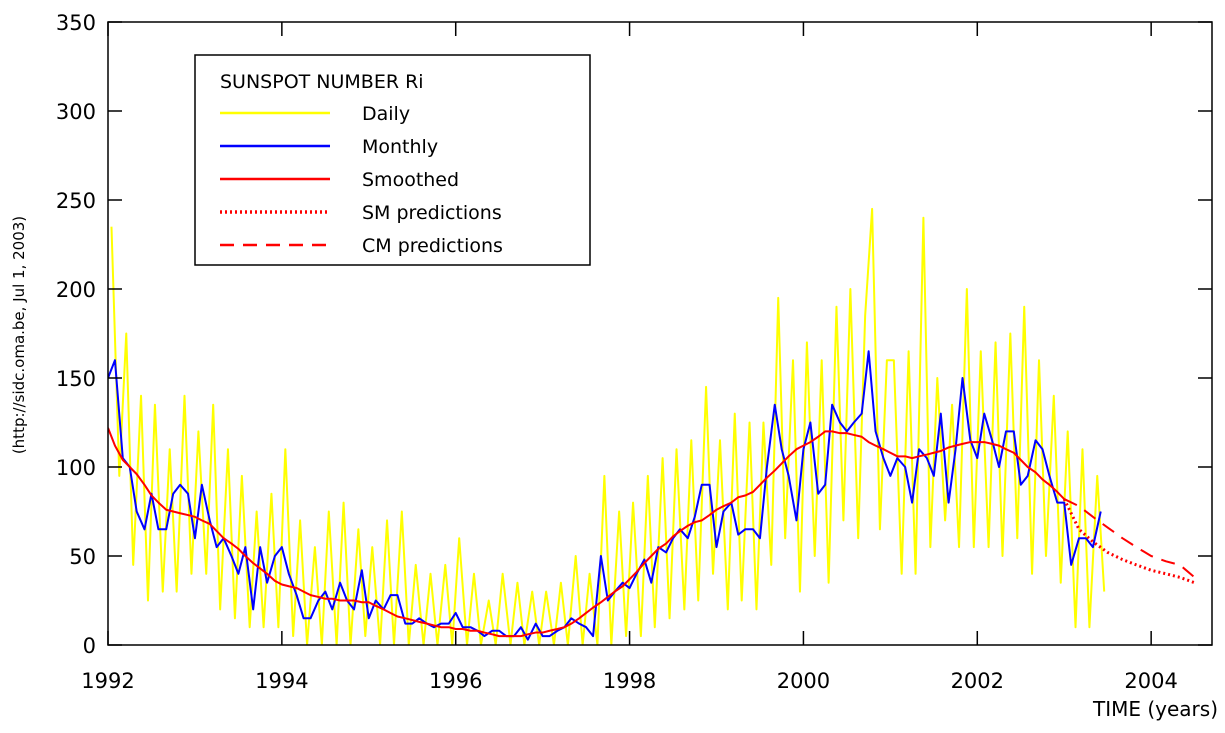 This screenshot has height=733, width=1225. I want to click on legend-label: CM predictions, so click(432, 246).